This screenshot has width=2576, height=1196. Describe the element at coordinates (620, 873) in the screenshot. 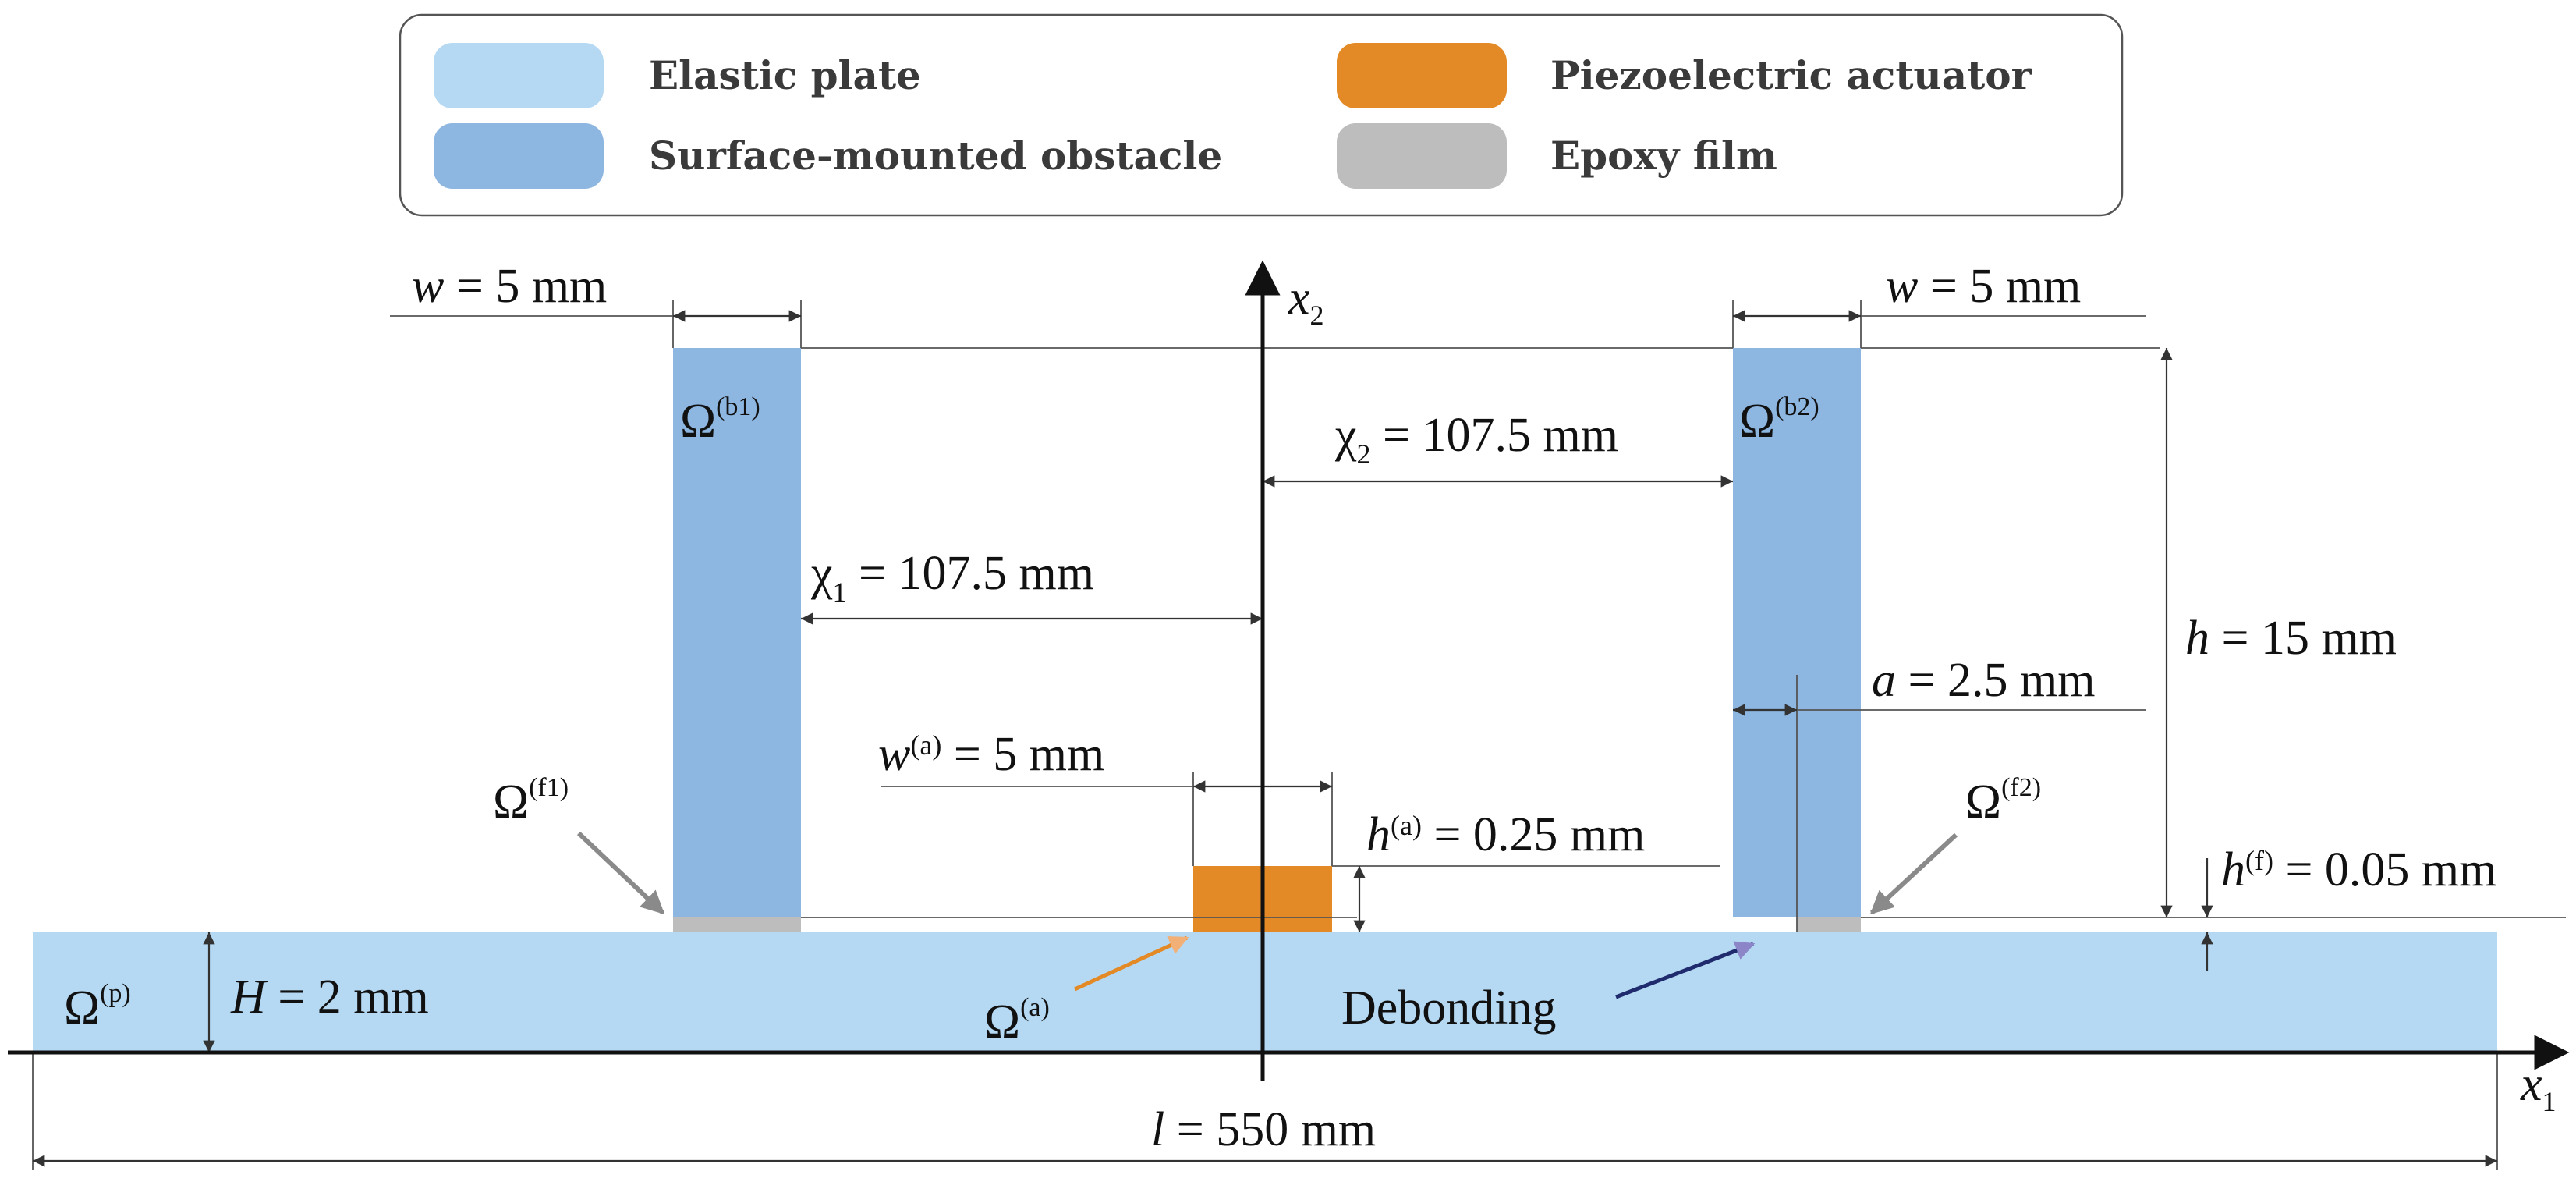

I see `film1-pointer-arrow` at that location.